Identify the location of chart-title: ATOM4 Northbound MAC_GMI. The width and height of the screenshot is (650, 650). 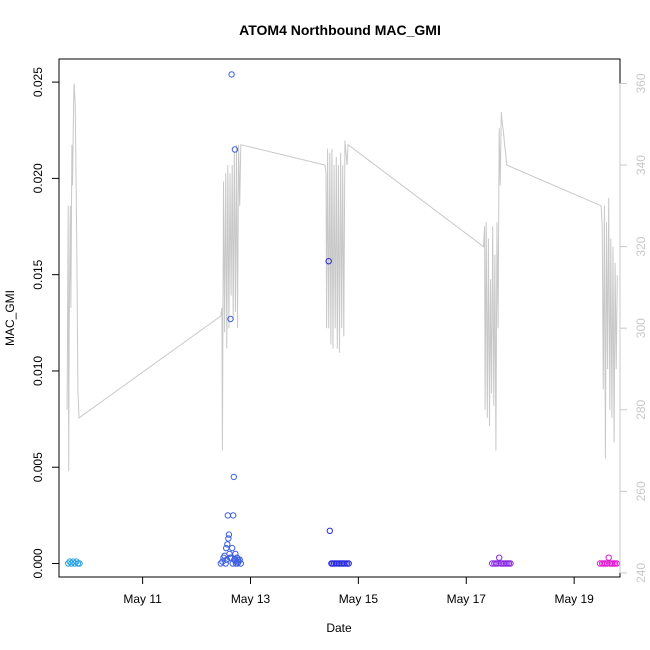
(340, 30).